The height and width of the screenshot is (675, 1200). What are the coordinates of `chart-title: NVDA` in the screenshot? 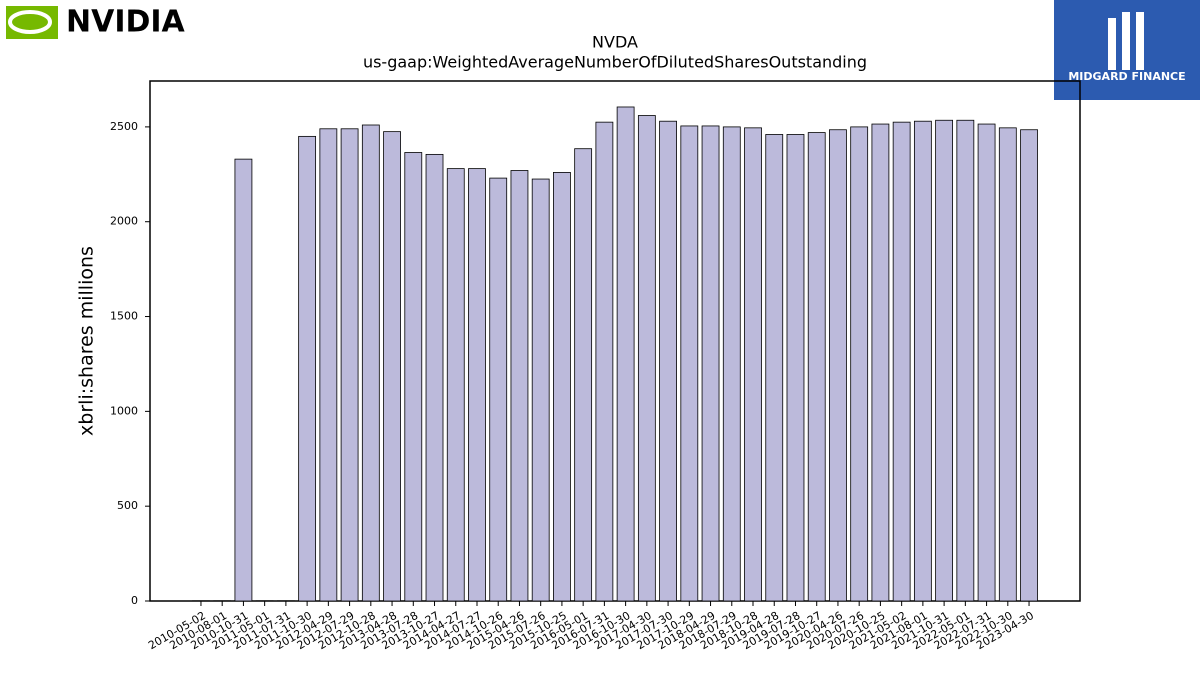 It's located at (615, 42).